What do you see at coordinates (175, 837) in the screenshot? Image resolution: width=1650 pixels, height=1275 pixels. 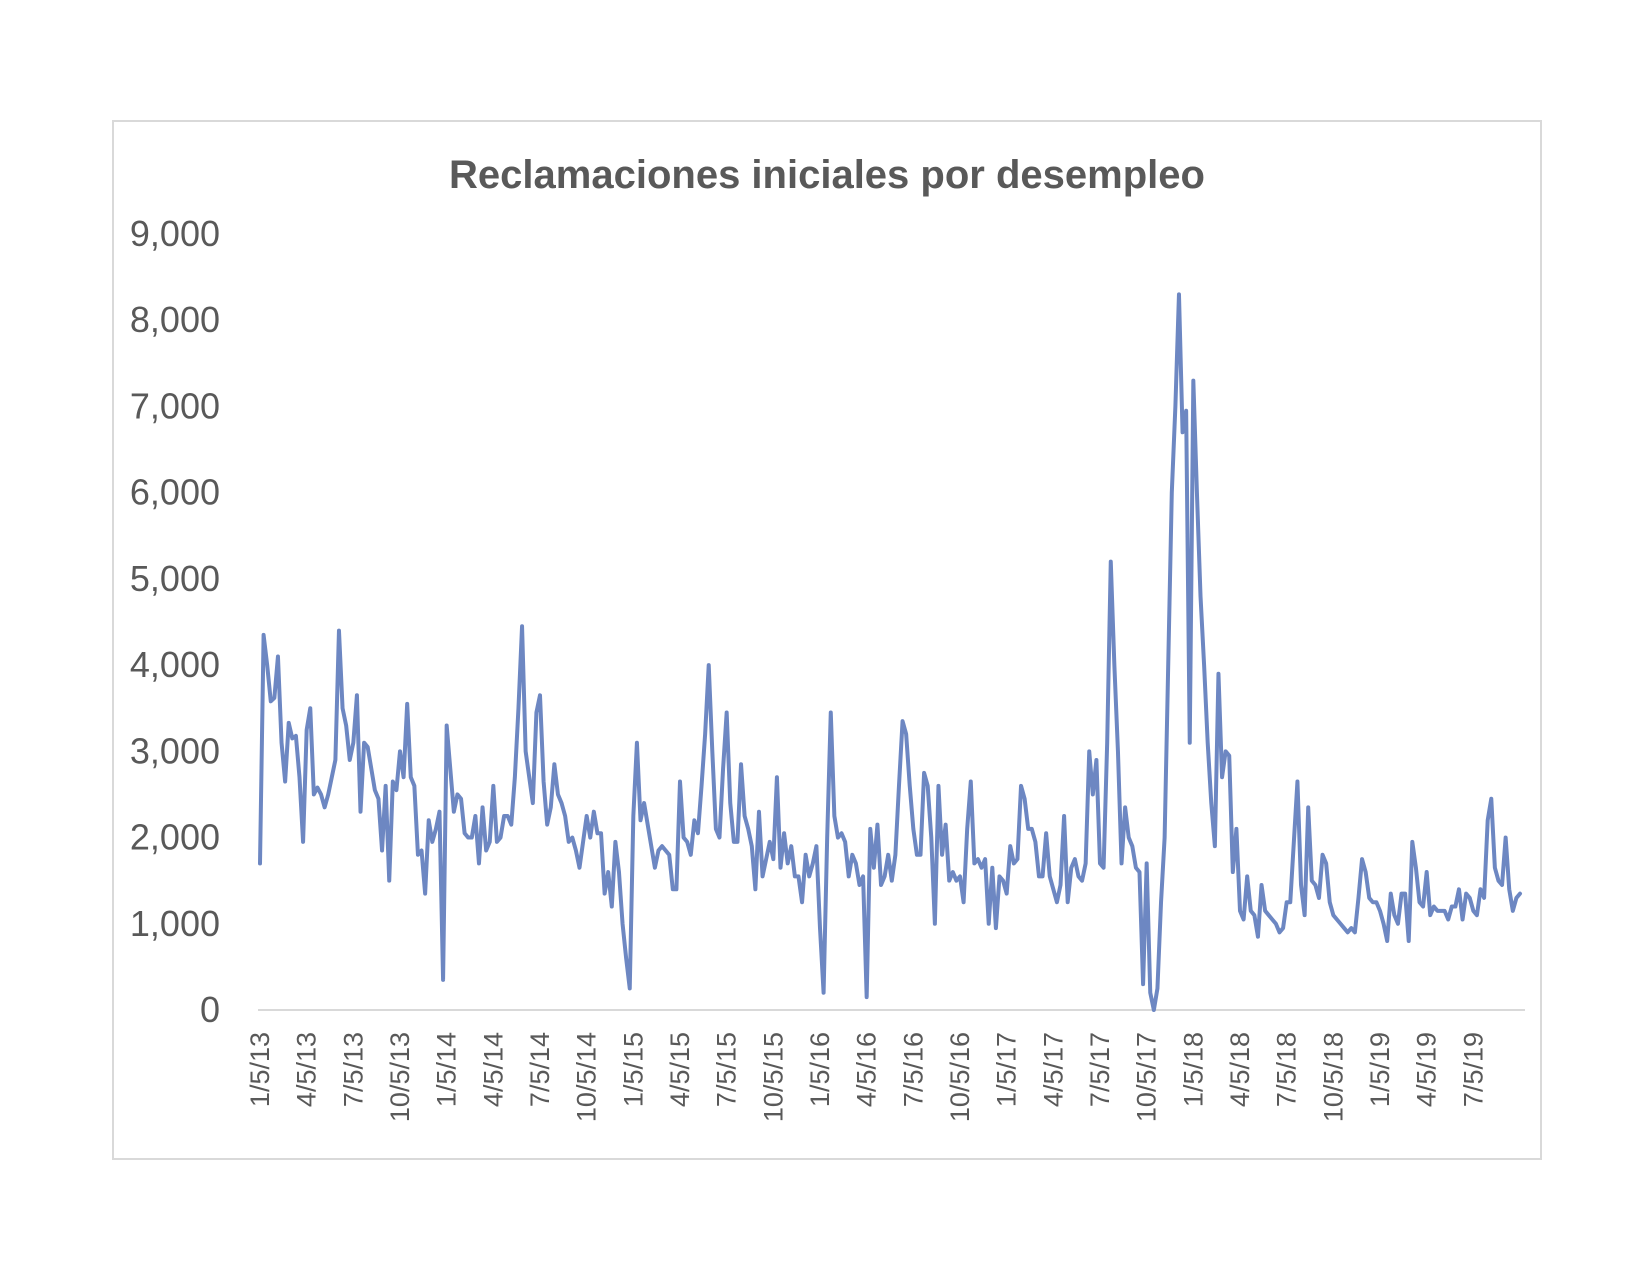 I see `y-tick-label: 2,000` at bounding box center [175, 837].